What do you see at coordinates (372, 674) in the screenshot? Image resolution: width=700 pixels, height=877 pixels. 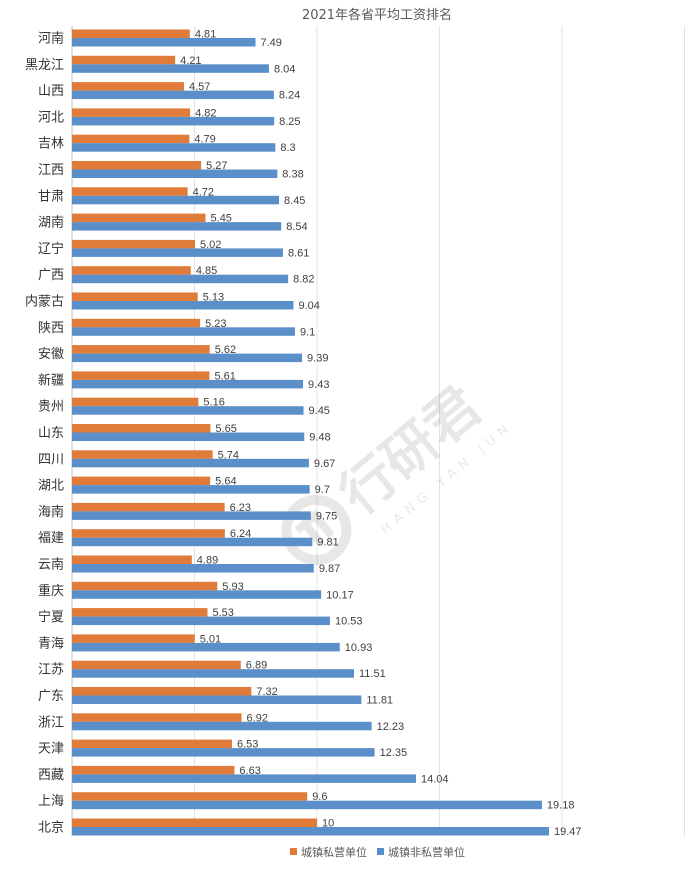 I see `data-label-nonprivate: 11.51` at bounding box center [372, 674].